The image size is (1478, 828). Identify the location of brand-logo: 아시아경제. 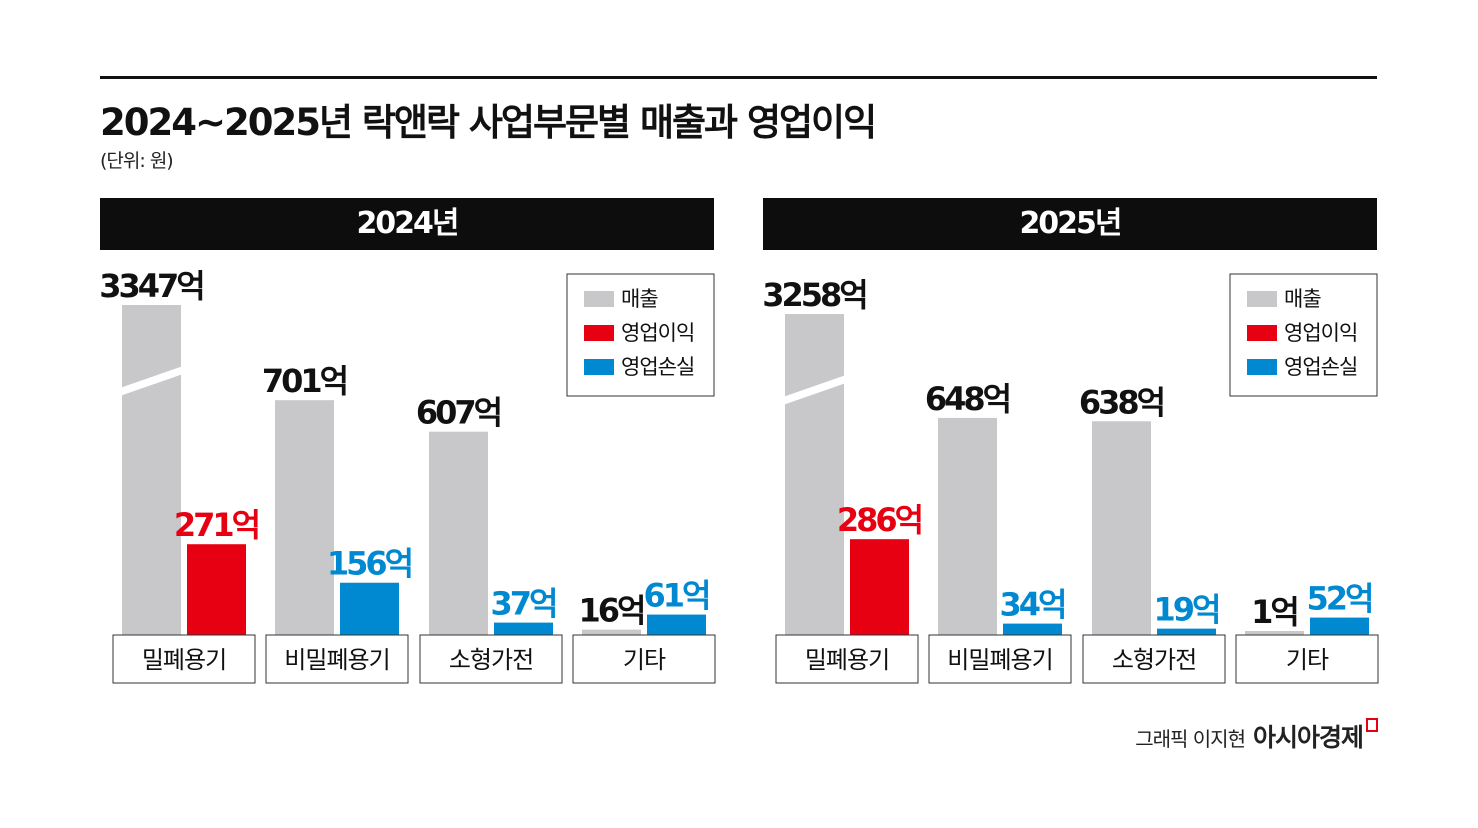
(1308, 737).